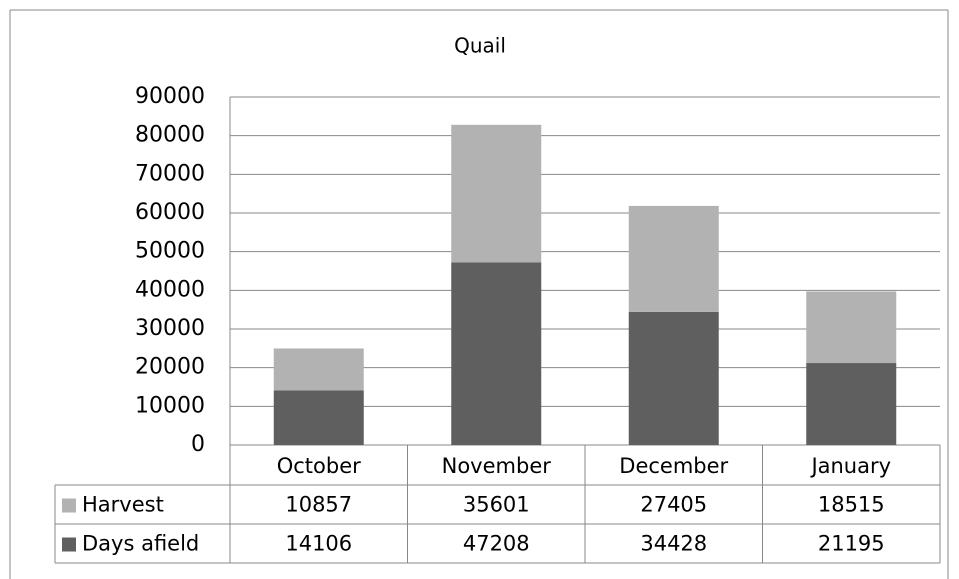  I want to click on table-value: 21195, so click(851, 544).